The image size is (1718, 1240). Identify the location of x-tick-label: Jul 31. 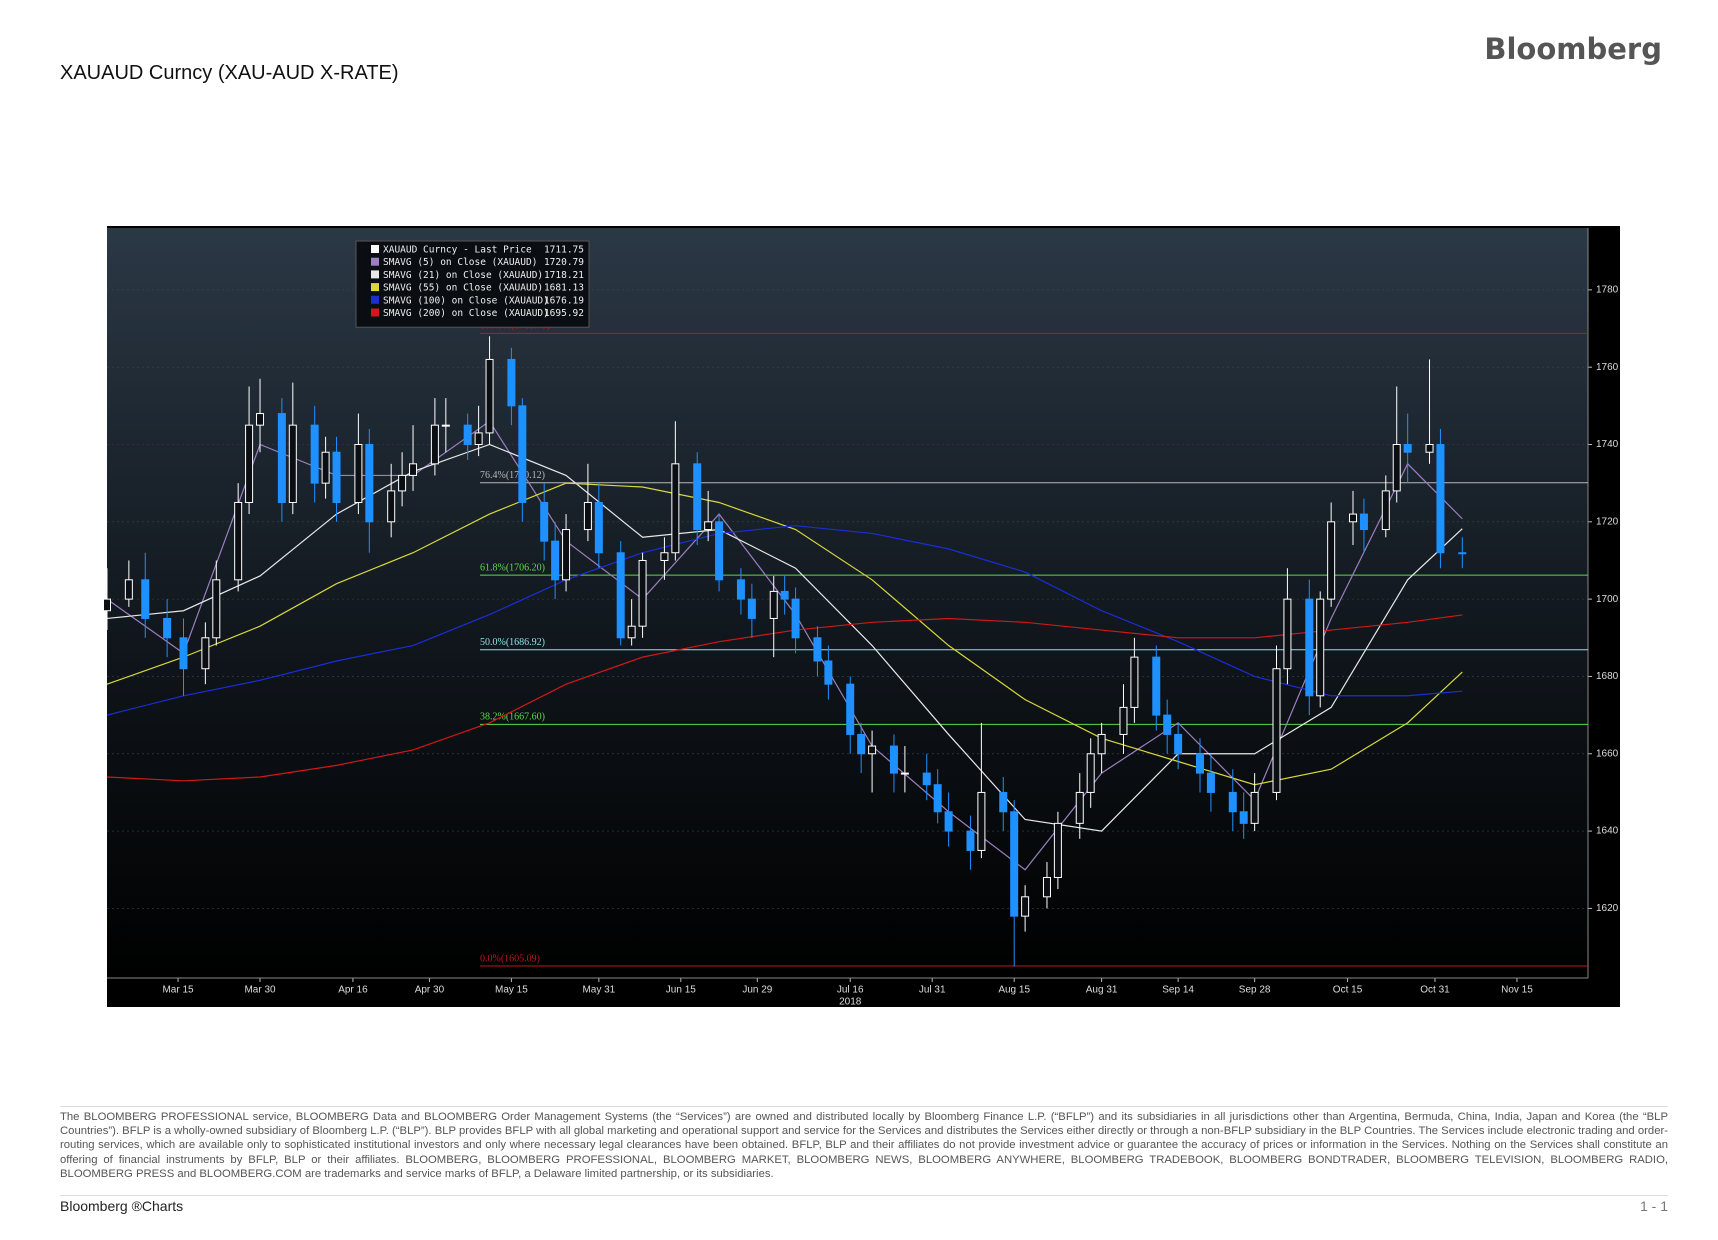
(932, 990).